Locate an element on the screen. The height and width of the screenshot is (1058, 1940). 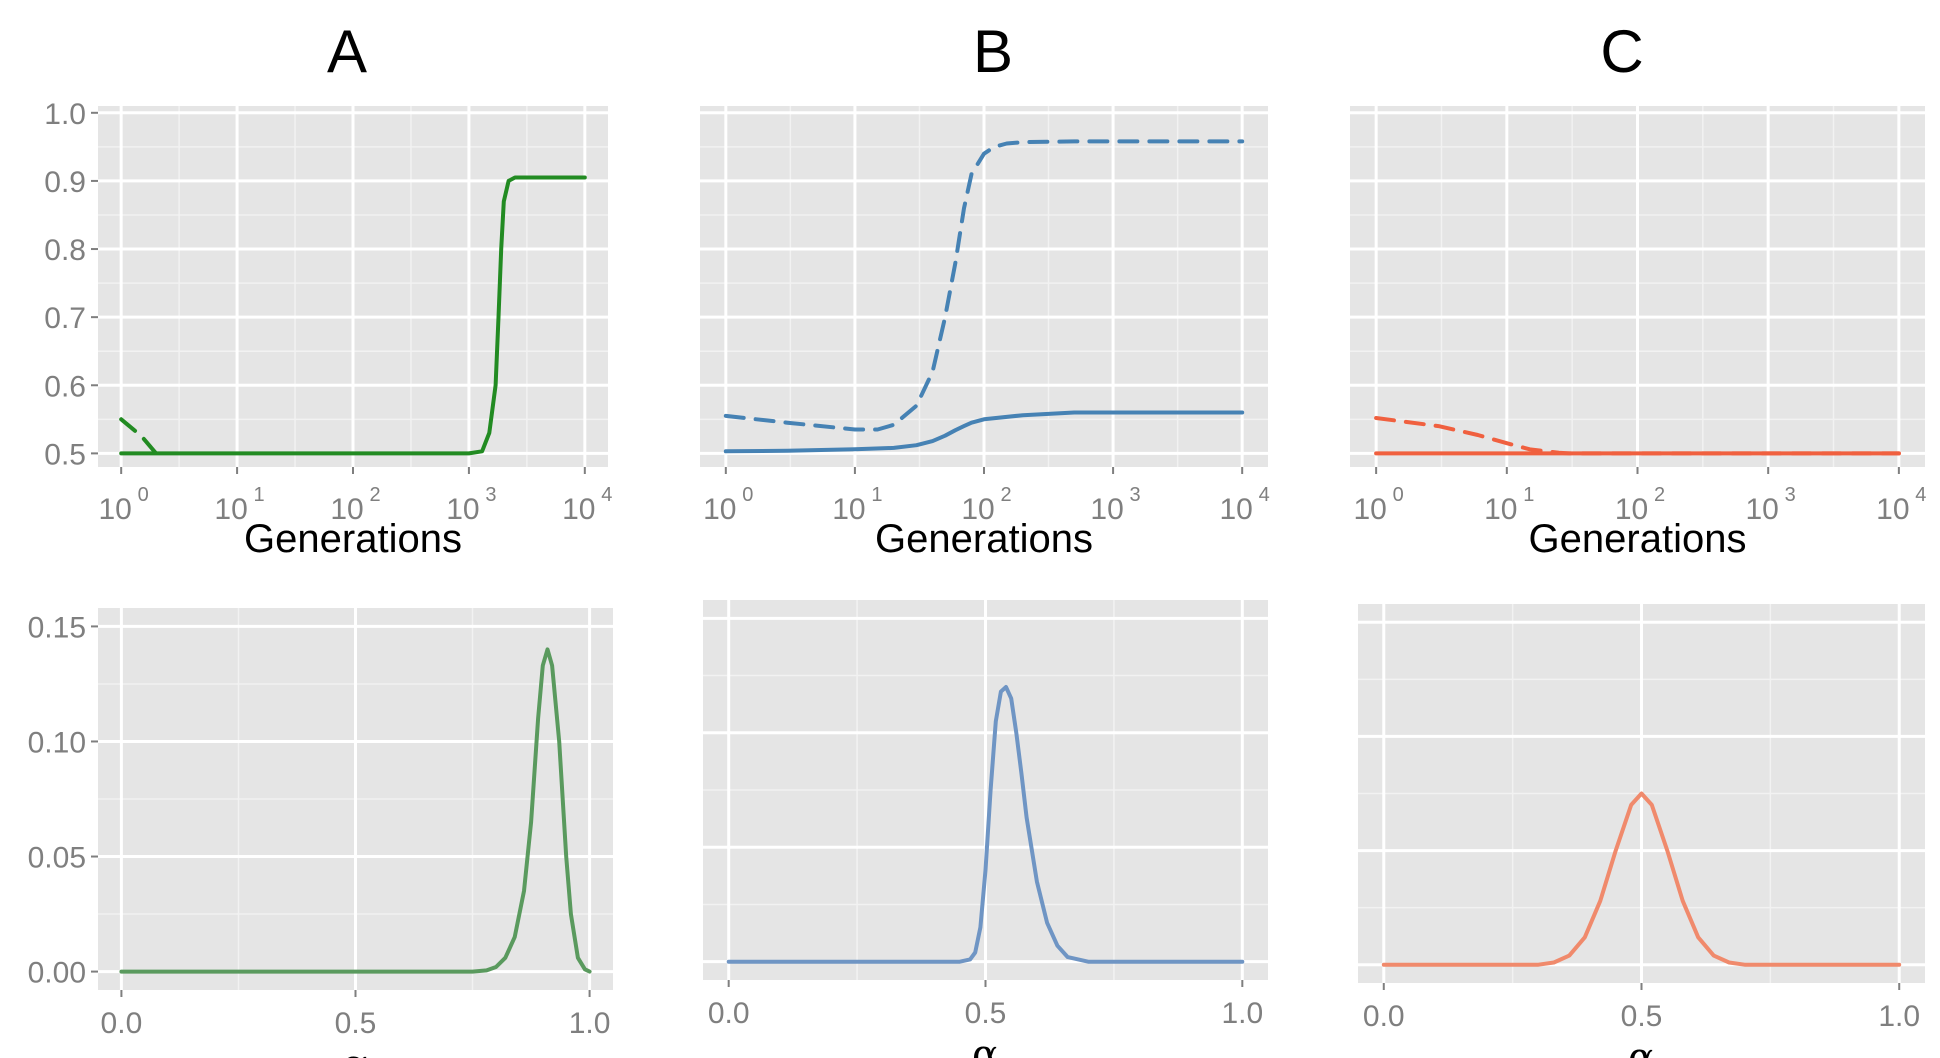
chart-c-top: 10 0 10 1 10 2 10 3 10 4 Generations is located at coordinates (1638, 333).